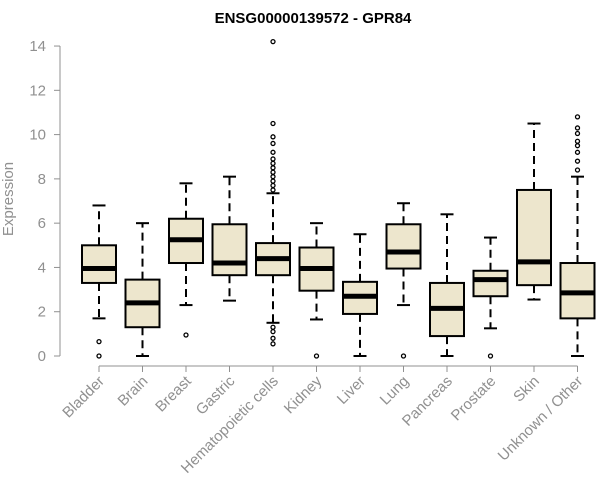  Describe the element at coordinates (395, 391) in the screenshot. I see `x-tick-label: Lung` at that location.